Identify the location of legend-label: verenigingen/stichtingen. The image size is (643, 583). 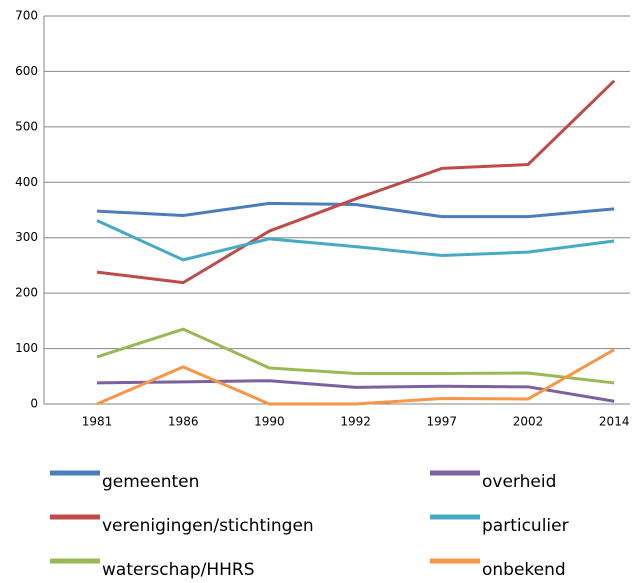
(208, 526).